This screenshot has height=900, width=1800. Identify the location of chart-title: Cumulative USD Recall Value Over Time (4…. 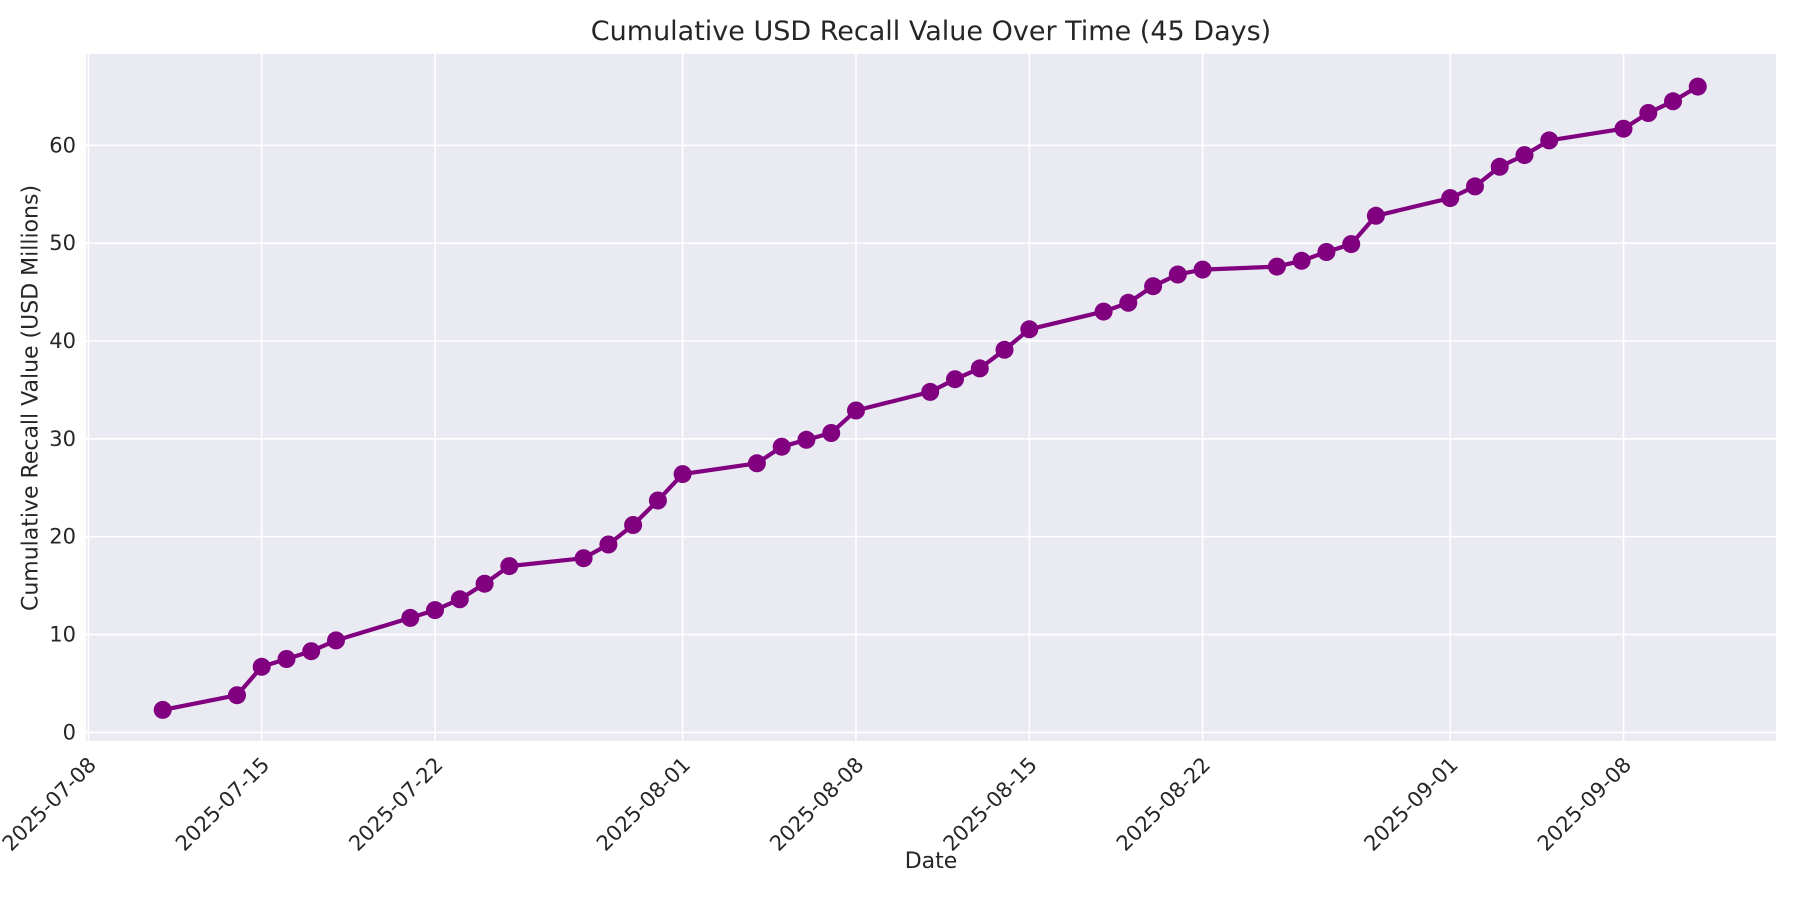
(931, 31).